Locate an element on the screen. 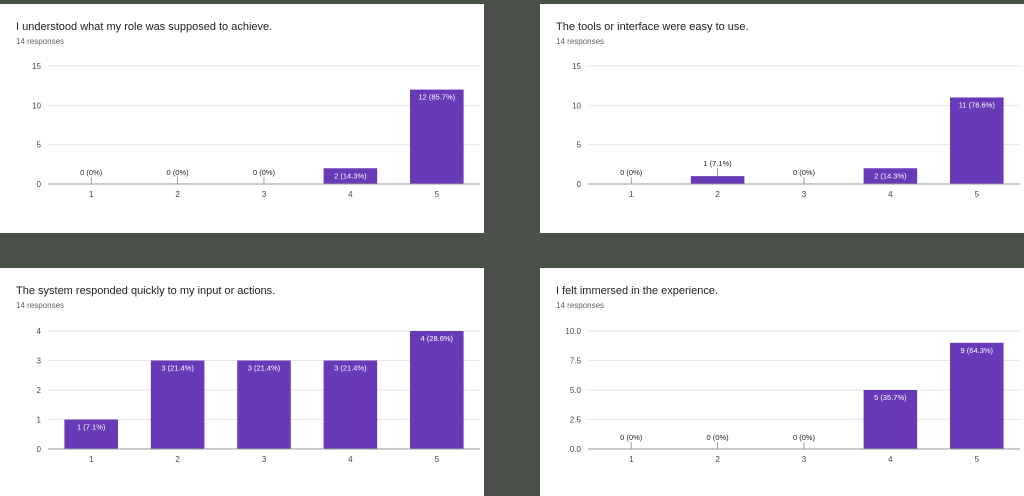 This screenshot has height=496, width=1024. data-label: 4 (28.6%) is located at coordinates (437, 338).